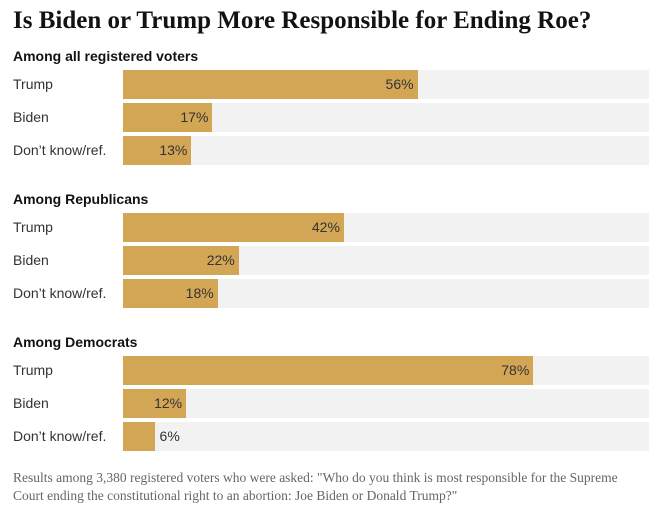  I want to click on value-label: 56%, so click(399, 84).